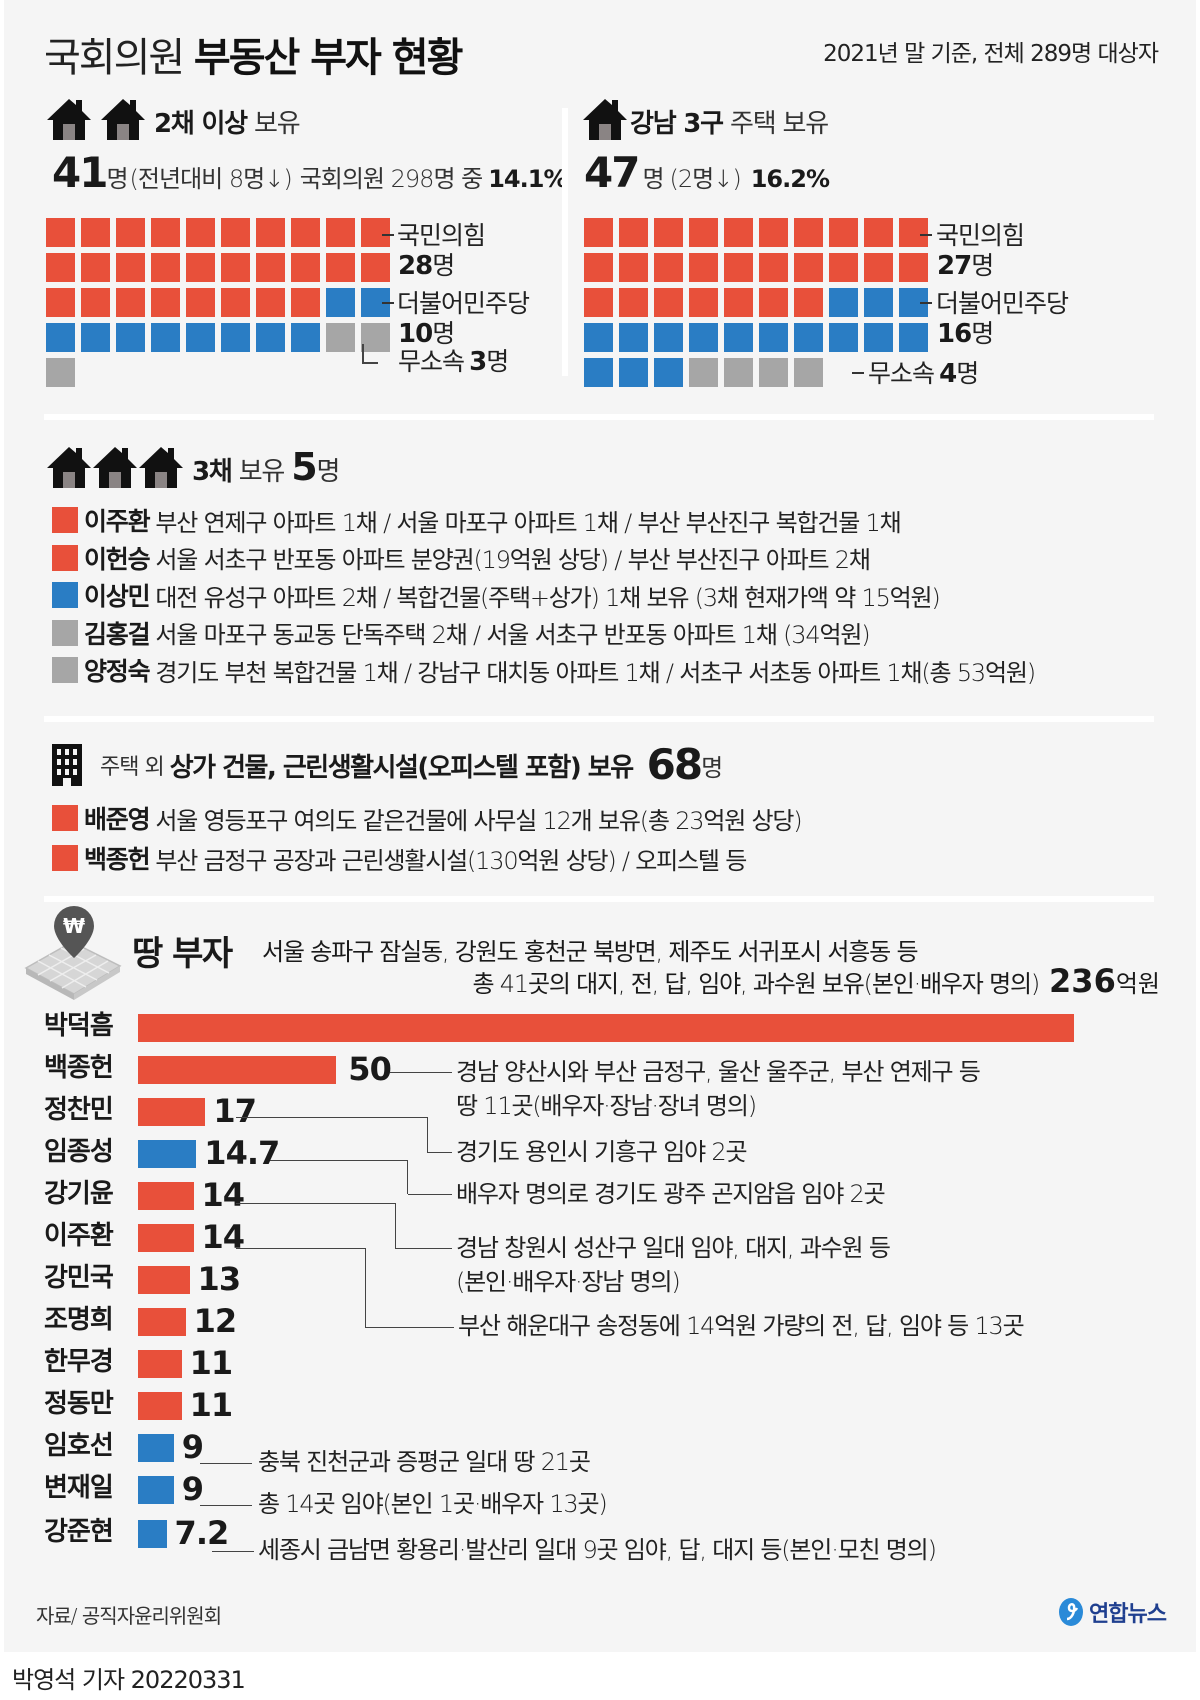 Image resolution: width=1200 pixels, height=1700 pixels. Describe the element at coordinates (923, 374) in the screenshot. I see `legend-indep: 무소속 4명` at that location.